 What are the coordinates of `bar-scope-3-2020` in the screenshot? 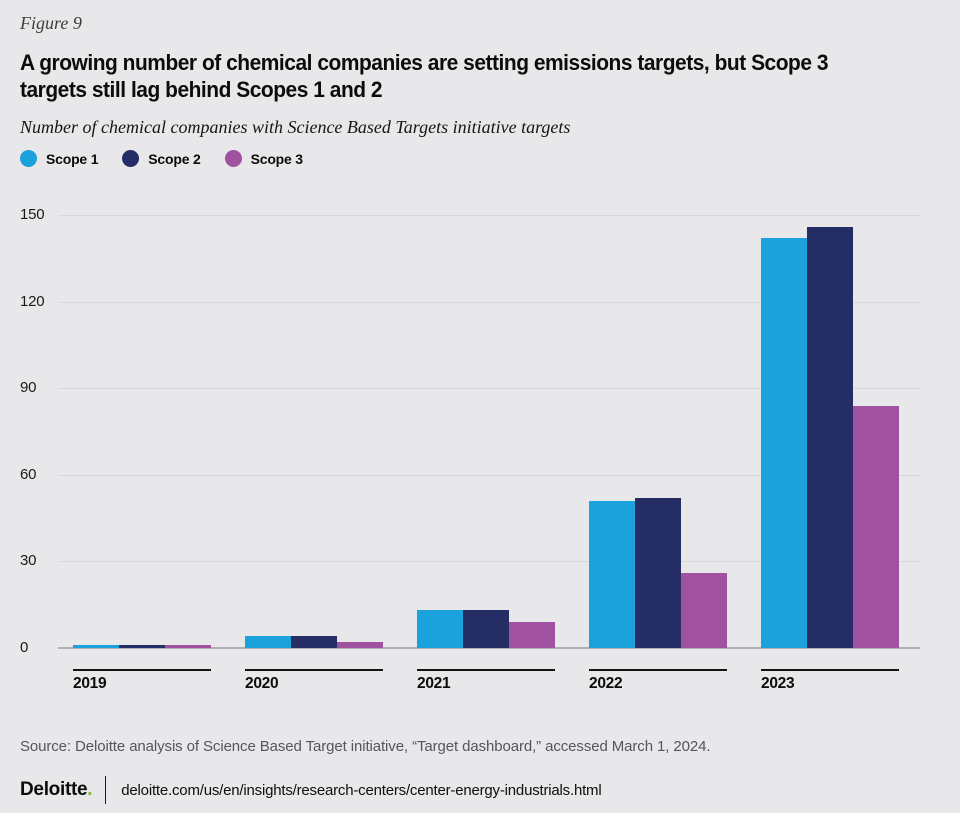 It's located at (360, 645).